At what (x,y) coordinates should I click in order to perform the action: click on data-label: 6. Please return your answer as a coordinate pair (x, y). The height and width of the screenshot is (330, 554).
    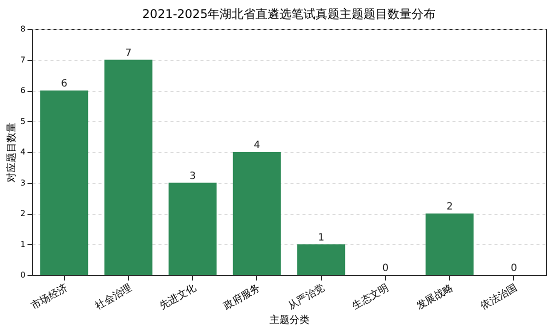
    Looking at the image, I should click on (64, 84).